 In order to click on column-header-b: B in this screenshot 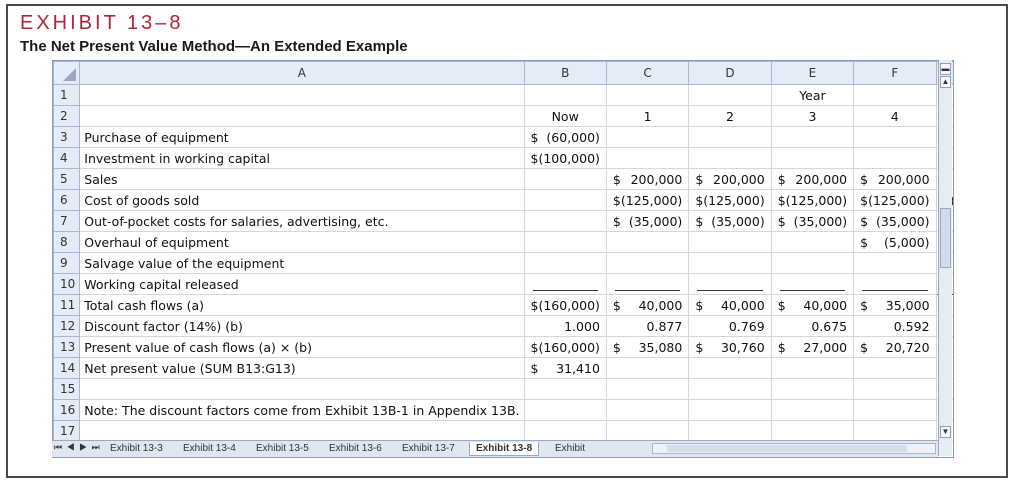, I will do `click(565, 73)`.